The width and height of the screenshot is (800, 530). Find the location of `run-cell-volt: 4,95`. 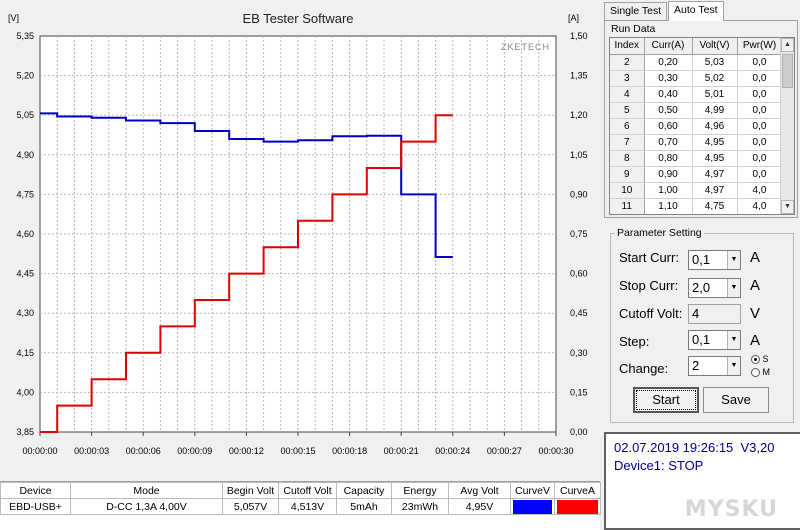

run-cell-volt: 4,95 is located at coordinates (715, 158).